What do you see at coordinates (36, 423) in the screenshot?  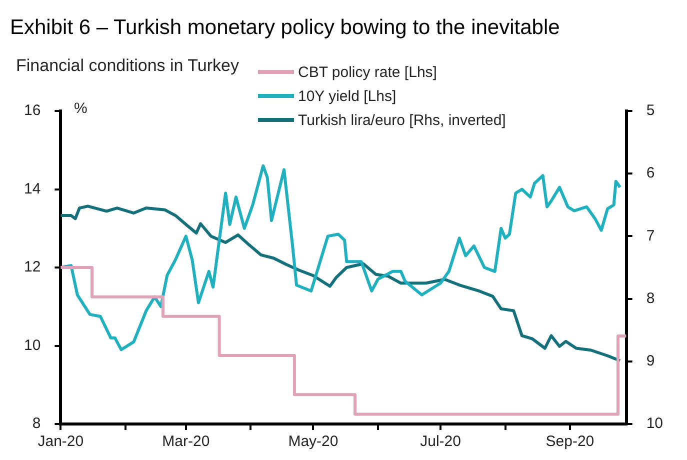 I see `y-tick-label: 8` at bounding box center [36, 423].